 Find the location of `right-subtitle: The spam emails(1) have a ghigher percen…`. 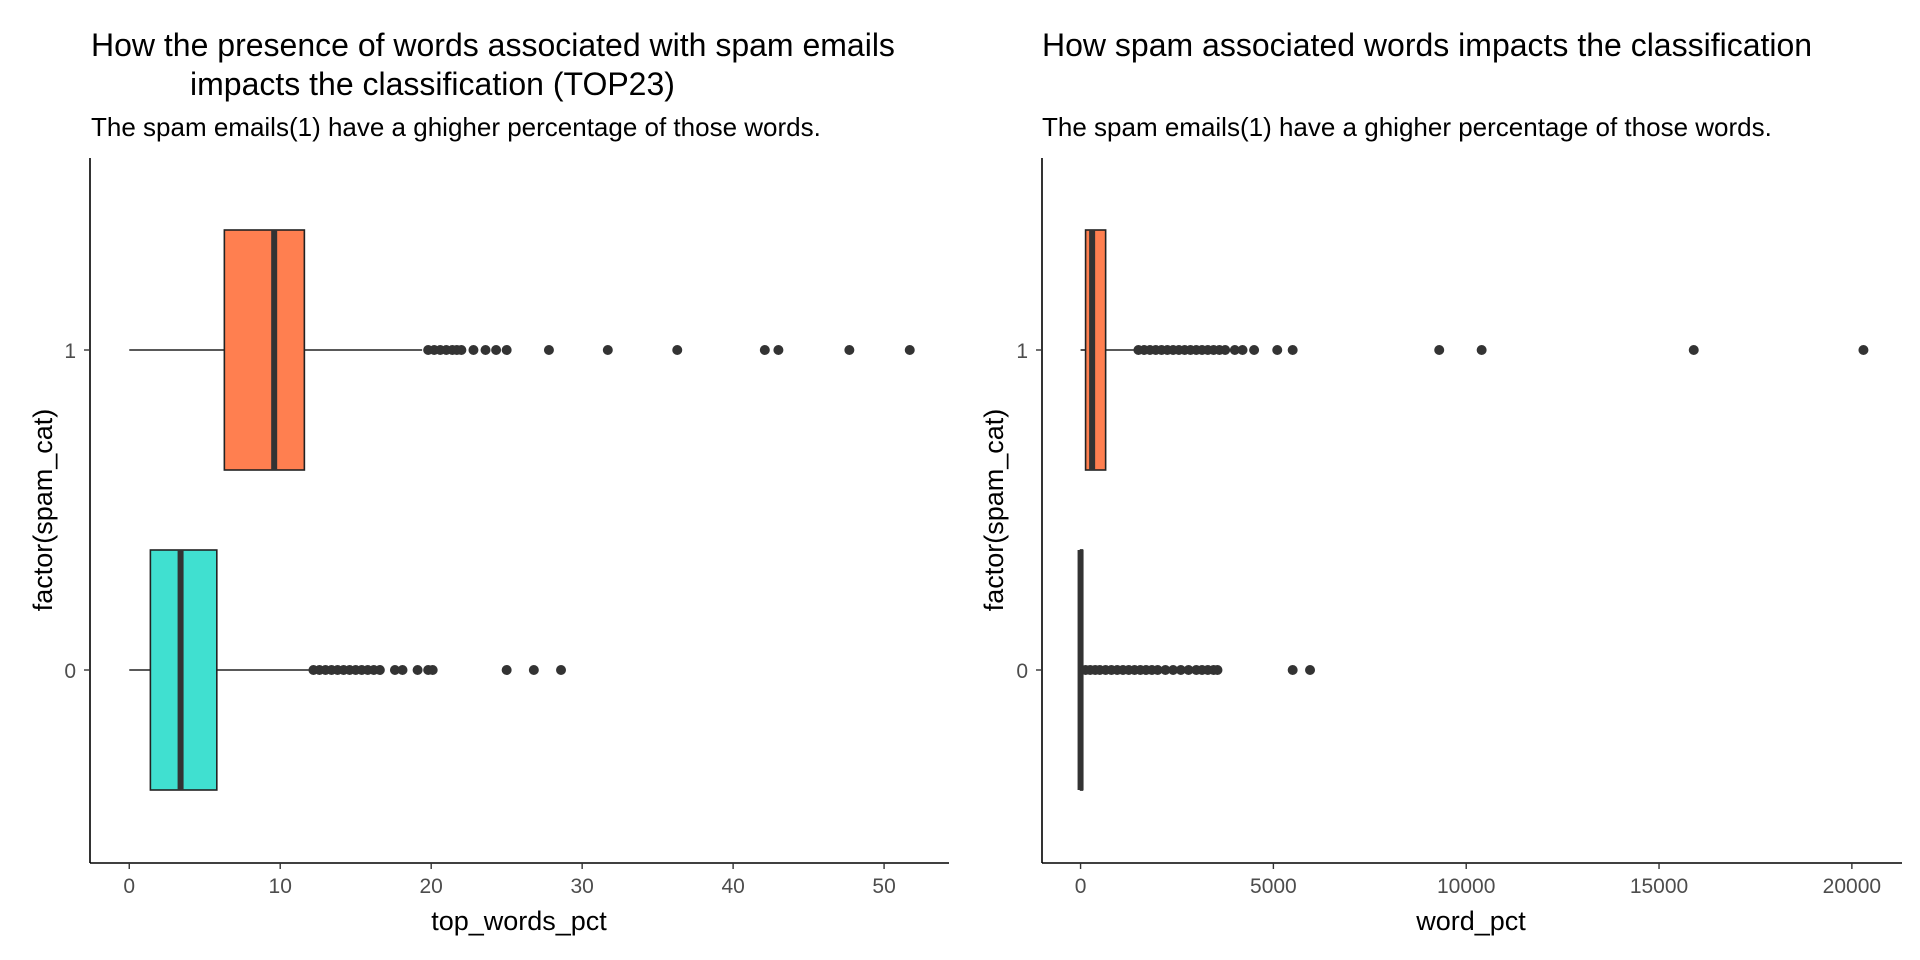

right-subtitle: The spam emails(1) have a ghigher percen… is located at coordinates (1407, 127).